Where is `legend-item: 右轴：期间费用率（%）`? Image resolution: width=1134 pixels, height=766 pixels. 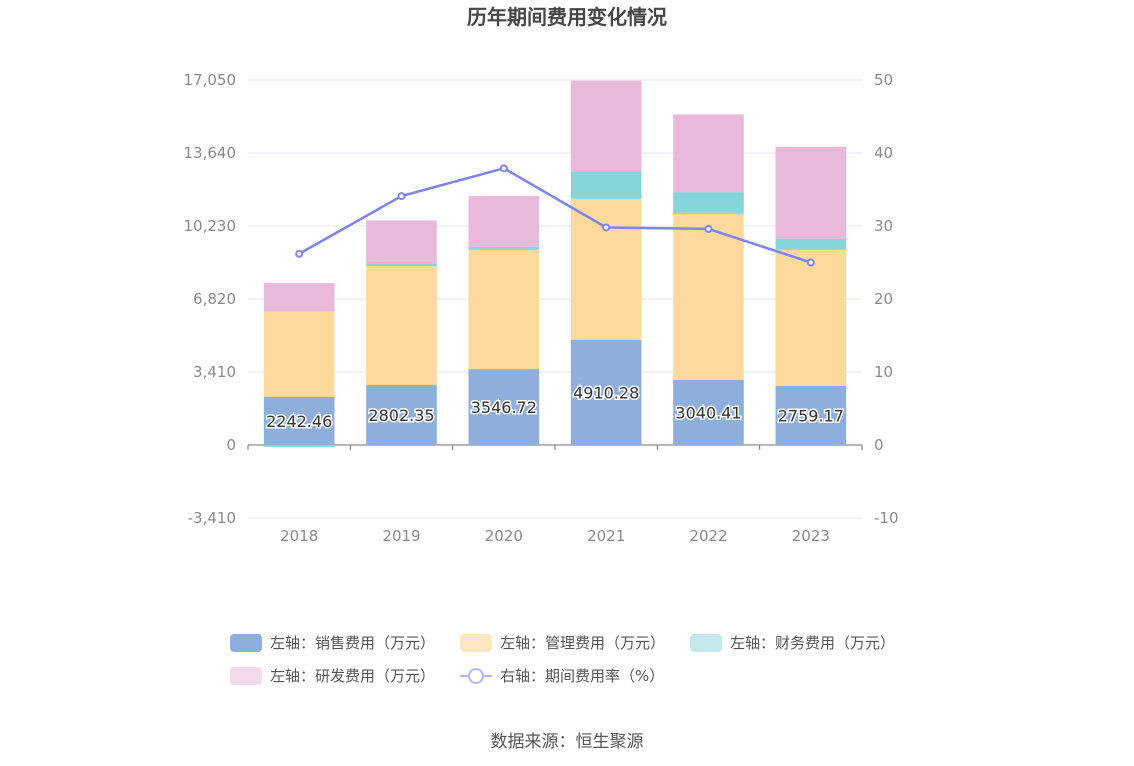
legend-item: 右轴：期间费用率（%） is located at coordinates (562, 676).